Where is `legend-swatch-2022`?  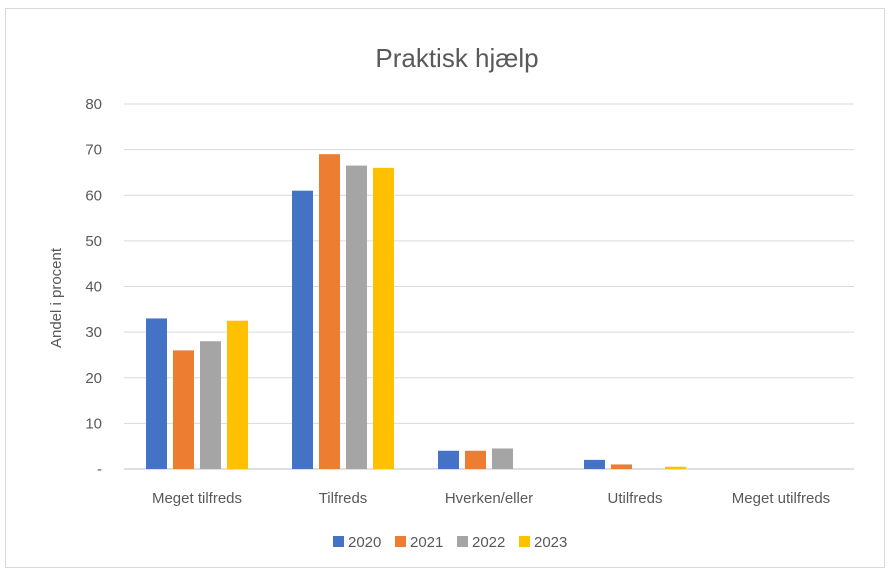
legend-swatch-2022 is located at coordinates (462, 541).